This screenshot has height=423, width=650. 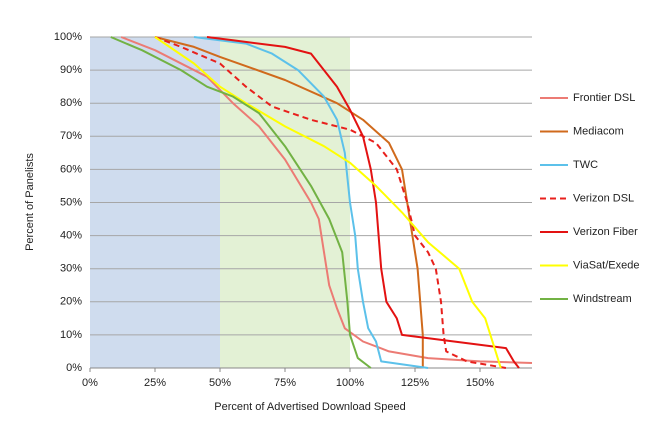 I want to click on y-tick-label: 0%, so click(x=74, y=368).